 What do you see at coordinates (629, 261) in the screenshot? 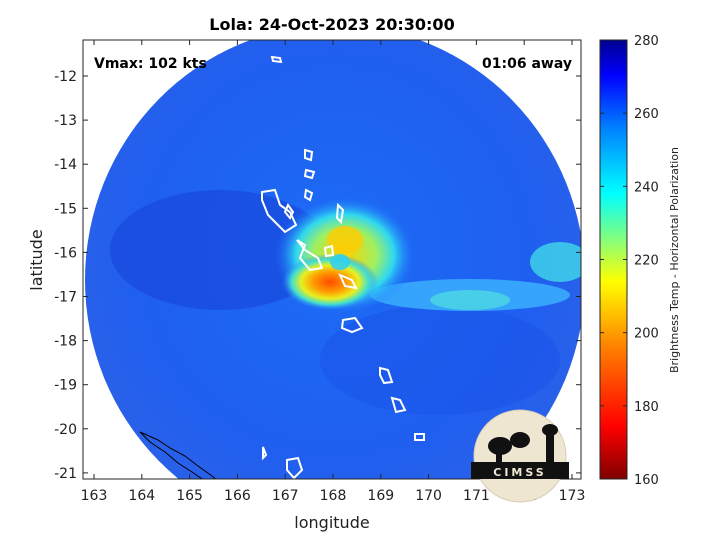
I see `colorbar-ticks: 280 260 240 220 200 180 160` at bounding box center [629, 261].